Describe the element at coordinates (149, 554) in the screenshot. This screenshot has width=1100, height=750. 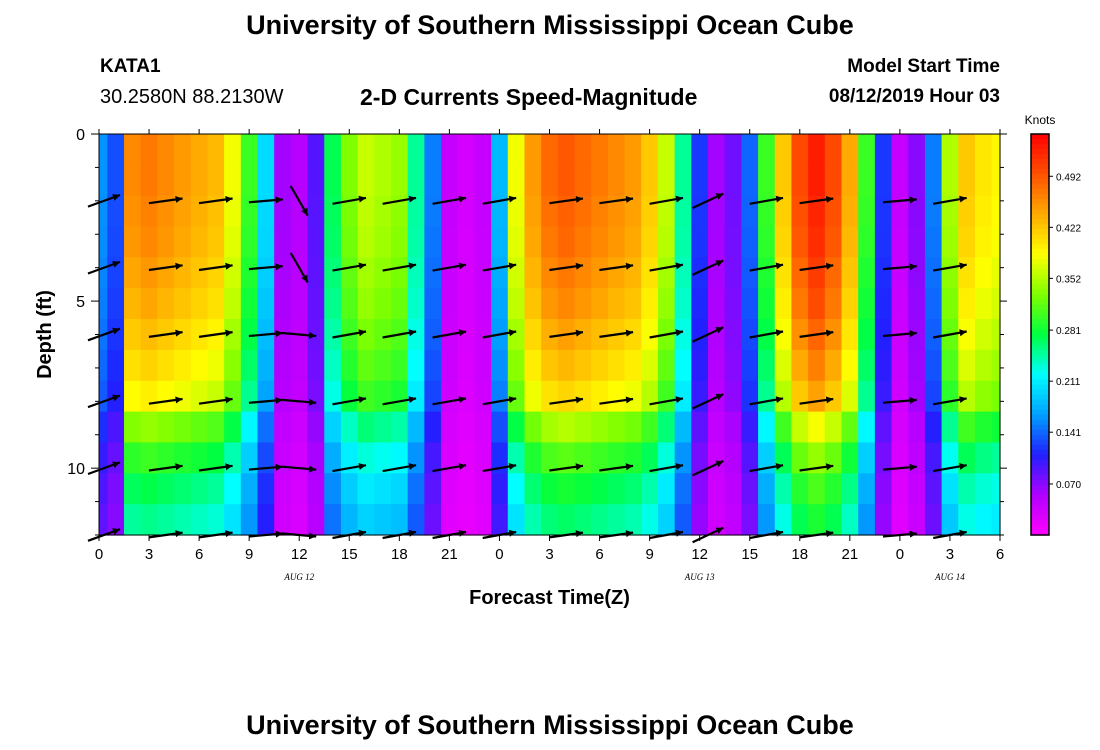
I see `x-tick-label: 3` at that location.